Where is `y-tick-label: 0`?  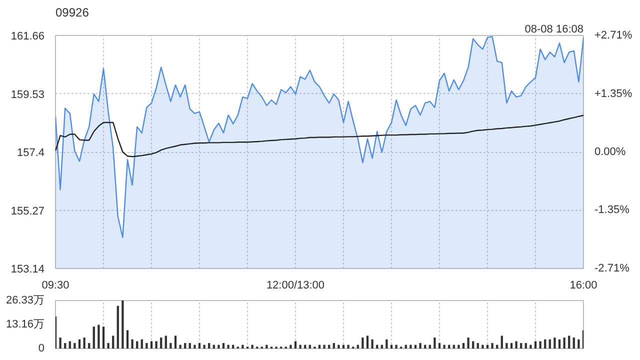 y-tick-label: 0 is located at coordinates (41, 348).